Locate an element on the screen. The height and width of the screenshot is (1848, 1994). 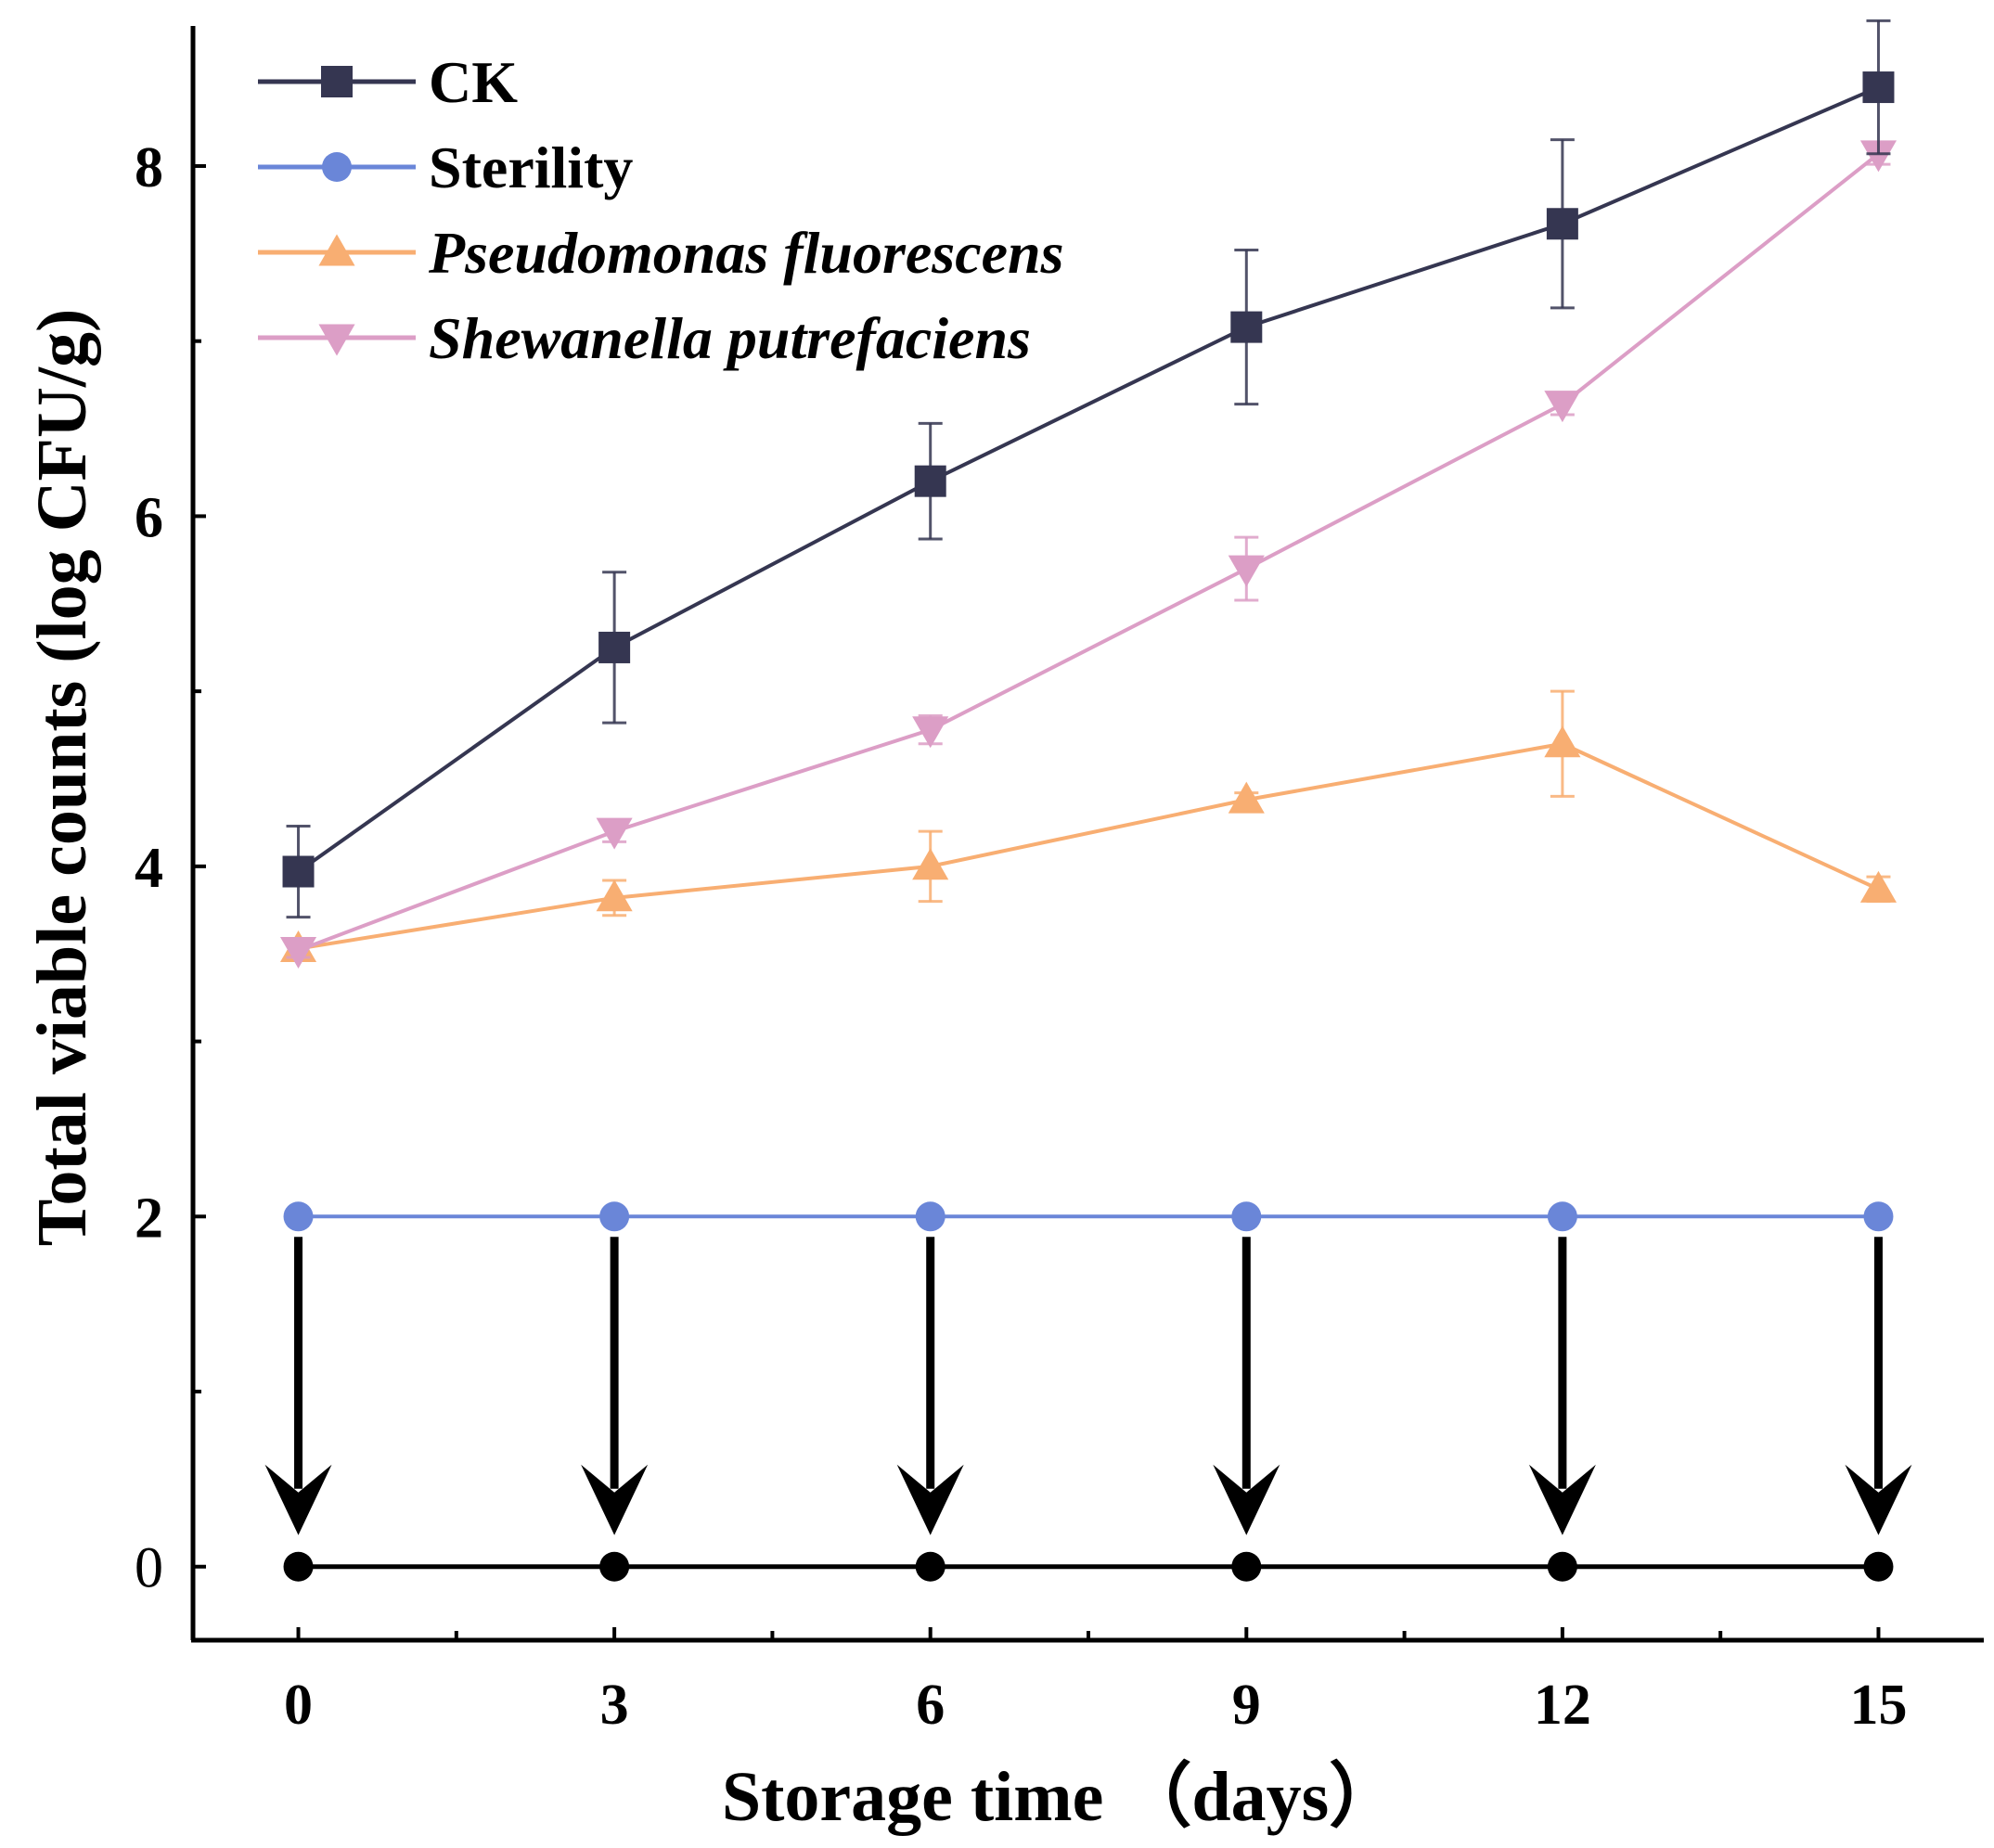
x-tick-label: 0 is located at coordinates (298, 1705).